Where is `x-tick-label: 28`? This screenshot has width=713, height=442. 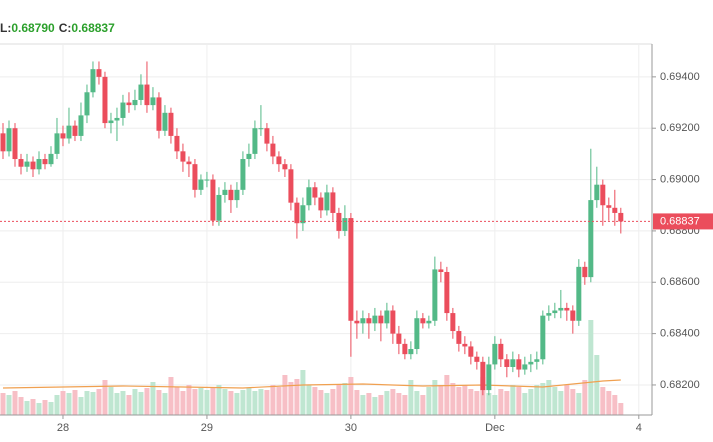 x-tick-label: 28 is located at coordinates (63, 428).